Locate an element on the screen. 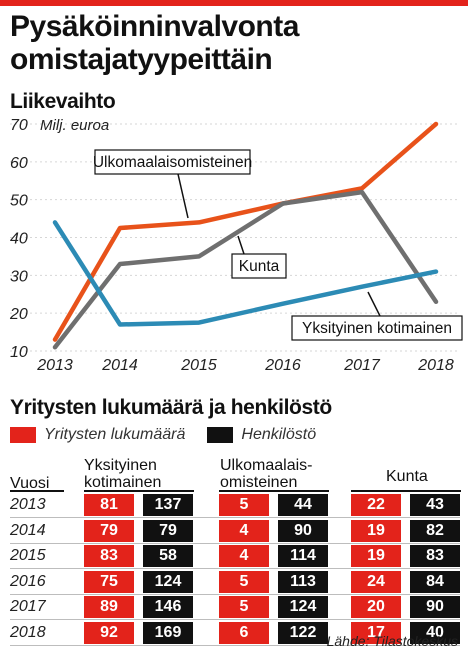 This screenshot has height=658, width=468. group-header-kunta: Kunta is located at coordinates (407, 476).